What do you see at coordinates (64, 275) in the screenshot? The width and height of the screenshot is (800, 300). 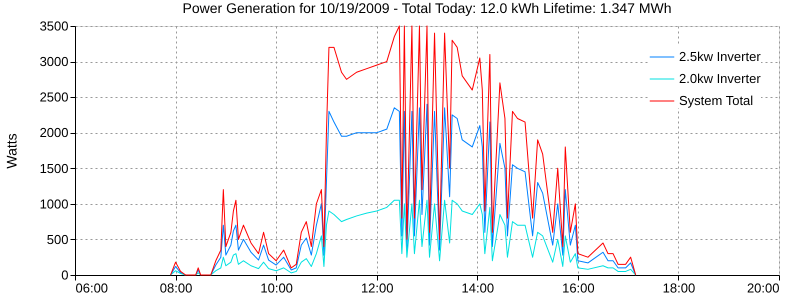 I see `y-tick-label: 0` at bounding box center [64, 275].